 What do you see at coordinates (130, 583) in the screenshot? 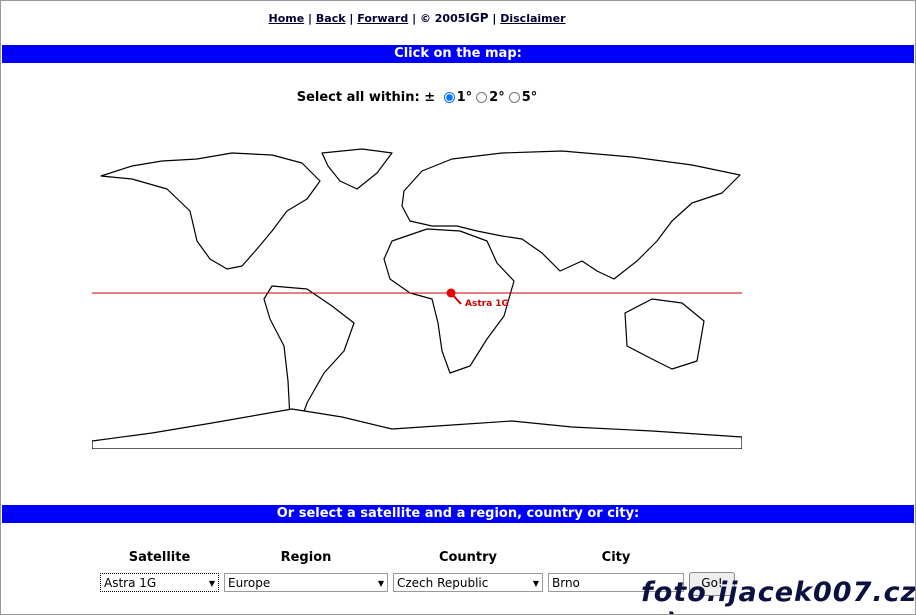
I see `select-value: Astra 1G` at bounding box center [130, 583].